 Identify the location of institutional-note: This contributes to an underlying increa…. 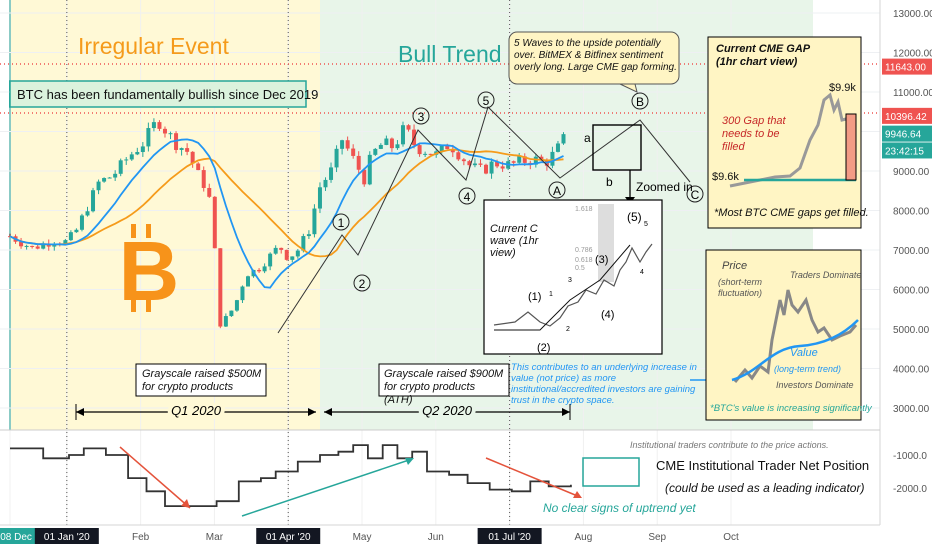
(604, 384).